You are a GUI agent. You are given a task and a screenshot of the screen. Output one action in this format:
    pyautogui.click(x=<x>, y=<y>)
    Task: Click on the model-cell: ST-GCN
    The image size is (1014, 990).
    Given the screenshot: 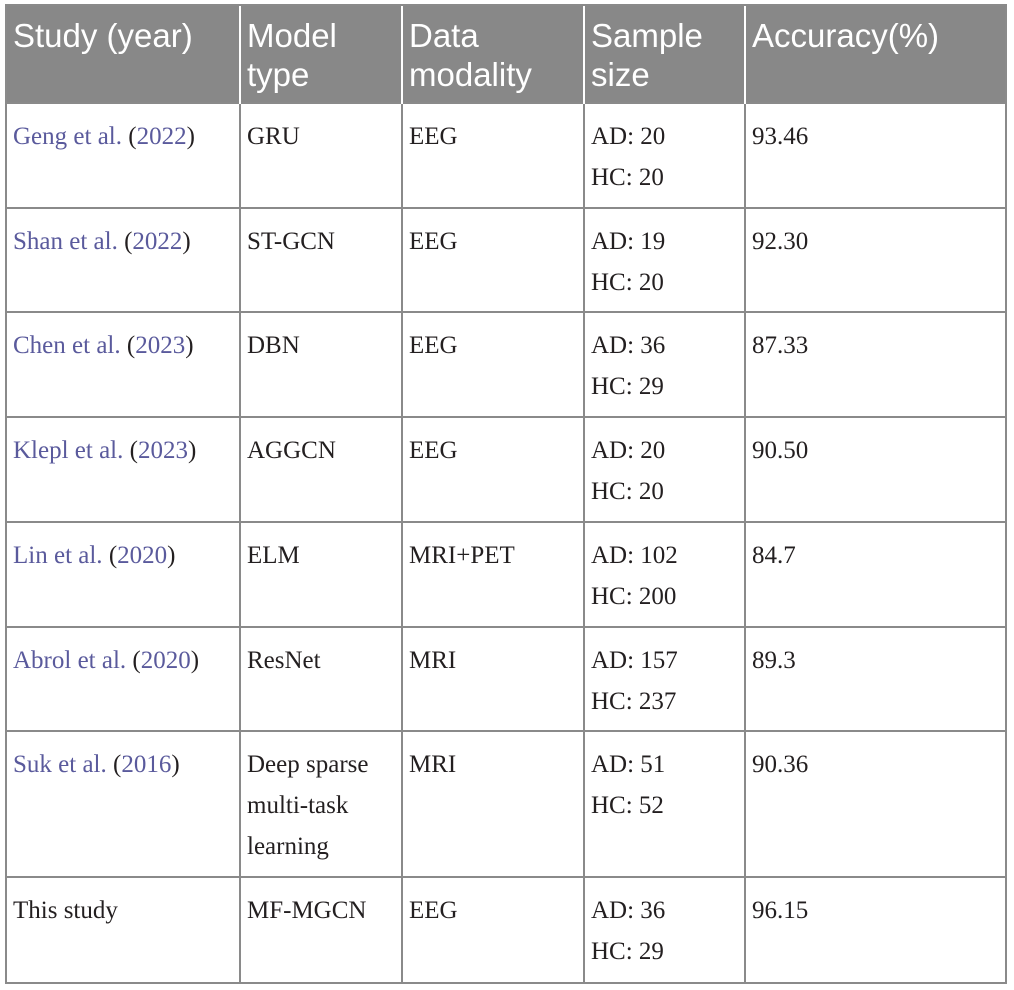 What is the action you would take?
    pyautogui.click(x=321, y=259)
    